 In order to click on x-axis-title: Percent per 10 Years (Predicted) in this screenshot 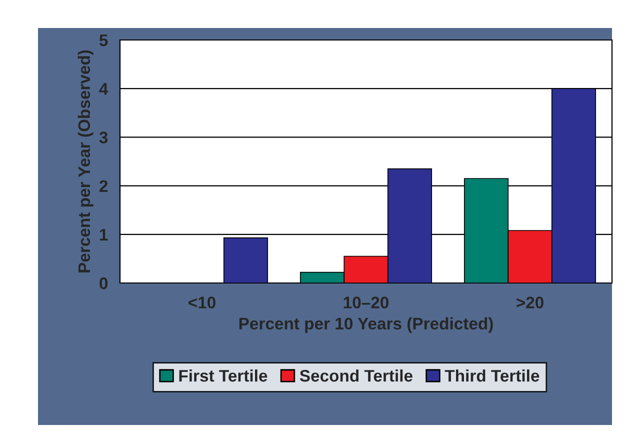, I will do `click(366, 325)`.